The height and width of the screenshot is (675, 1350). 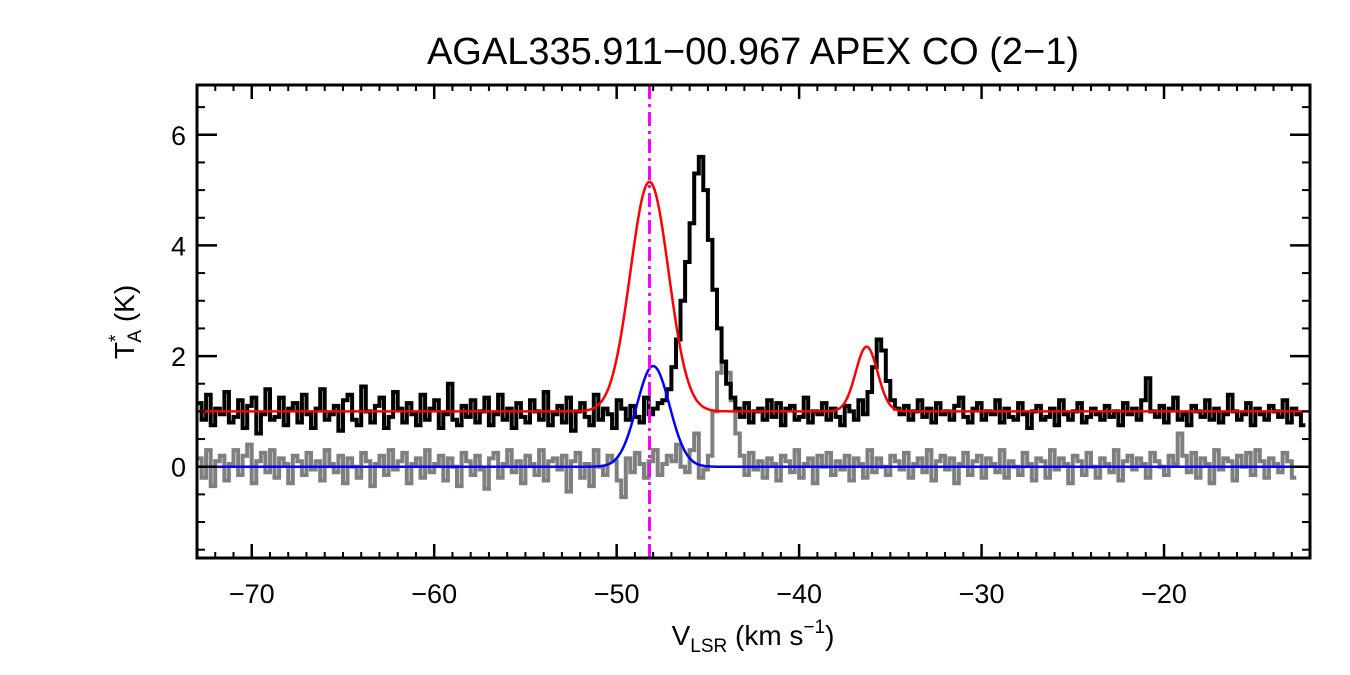 I want to click on y-axis-label-rest: (K), so click(x=124, y=307).